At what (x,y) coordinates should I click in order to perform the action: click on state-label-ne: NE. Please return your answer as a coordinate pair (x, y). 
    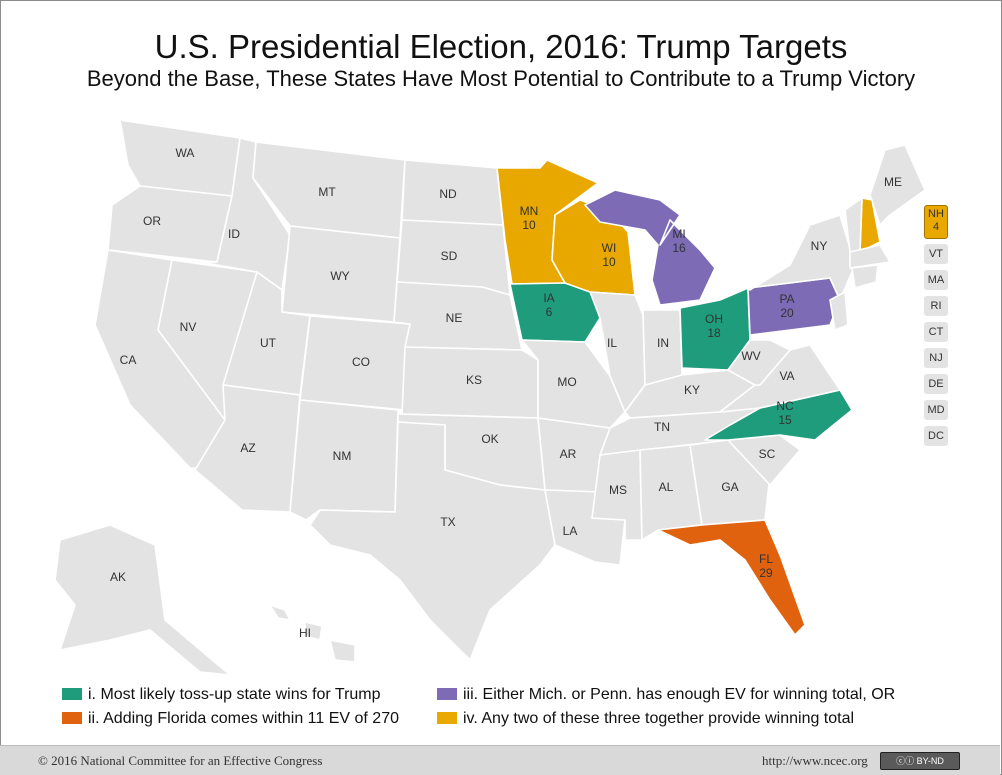
    Looking at the image, I should click on (454, 318).